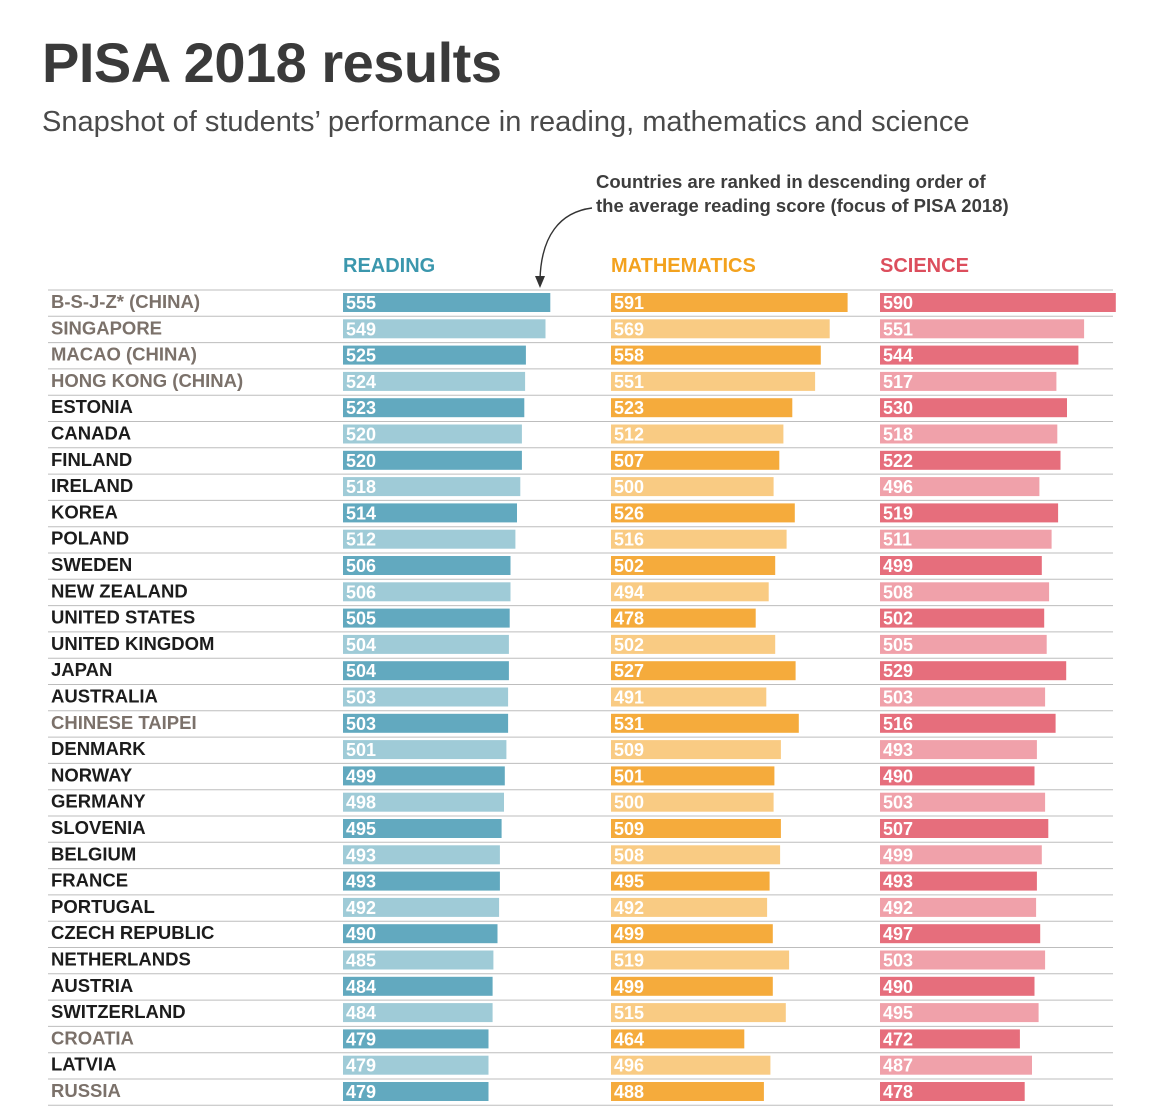 The image size is (1174, 1109). Describe the element at coordinates (361, 750) in the screenshot. I see `reading-value-label: 501` at that location.